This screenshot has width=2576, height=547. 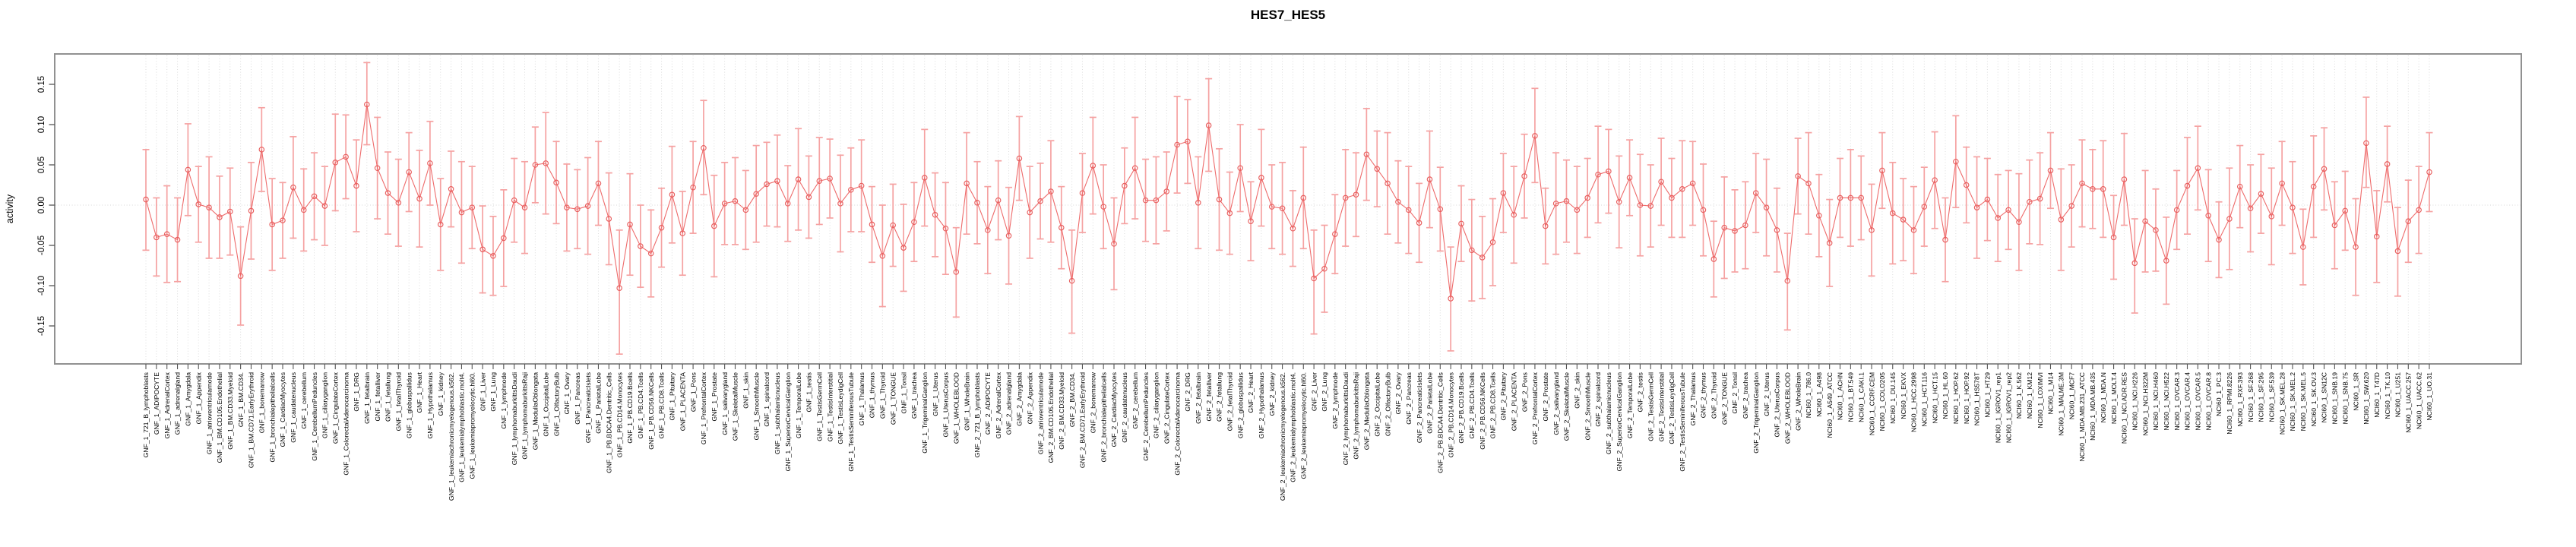 I want to click on x-category-label: GNF_2_ADIPOCYTE, so click(x=988, y=403).